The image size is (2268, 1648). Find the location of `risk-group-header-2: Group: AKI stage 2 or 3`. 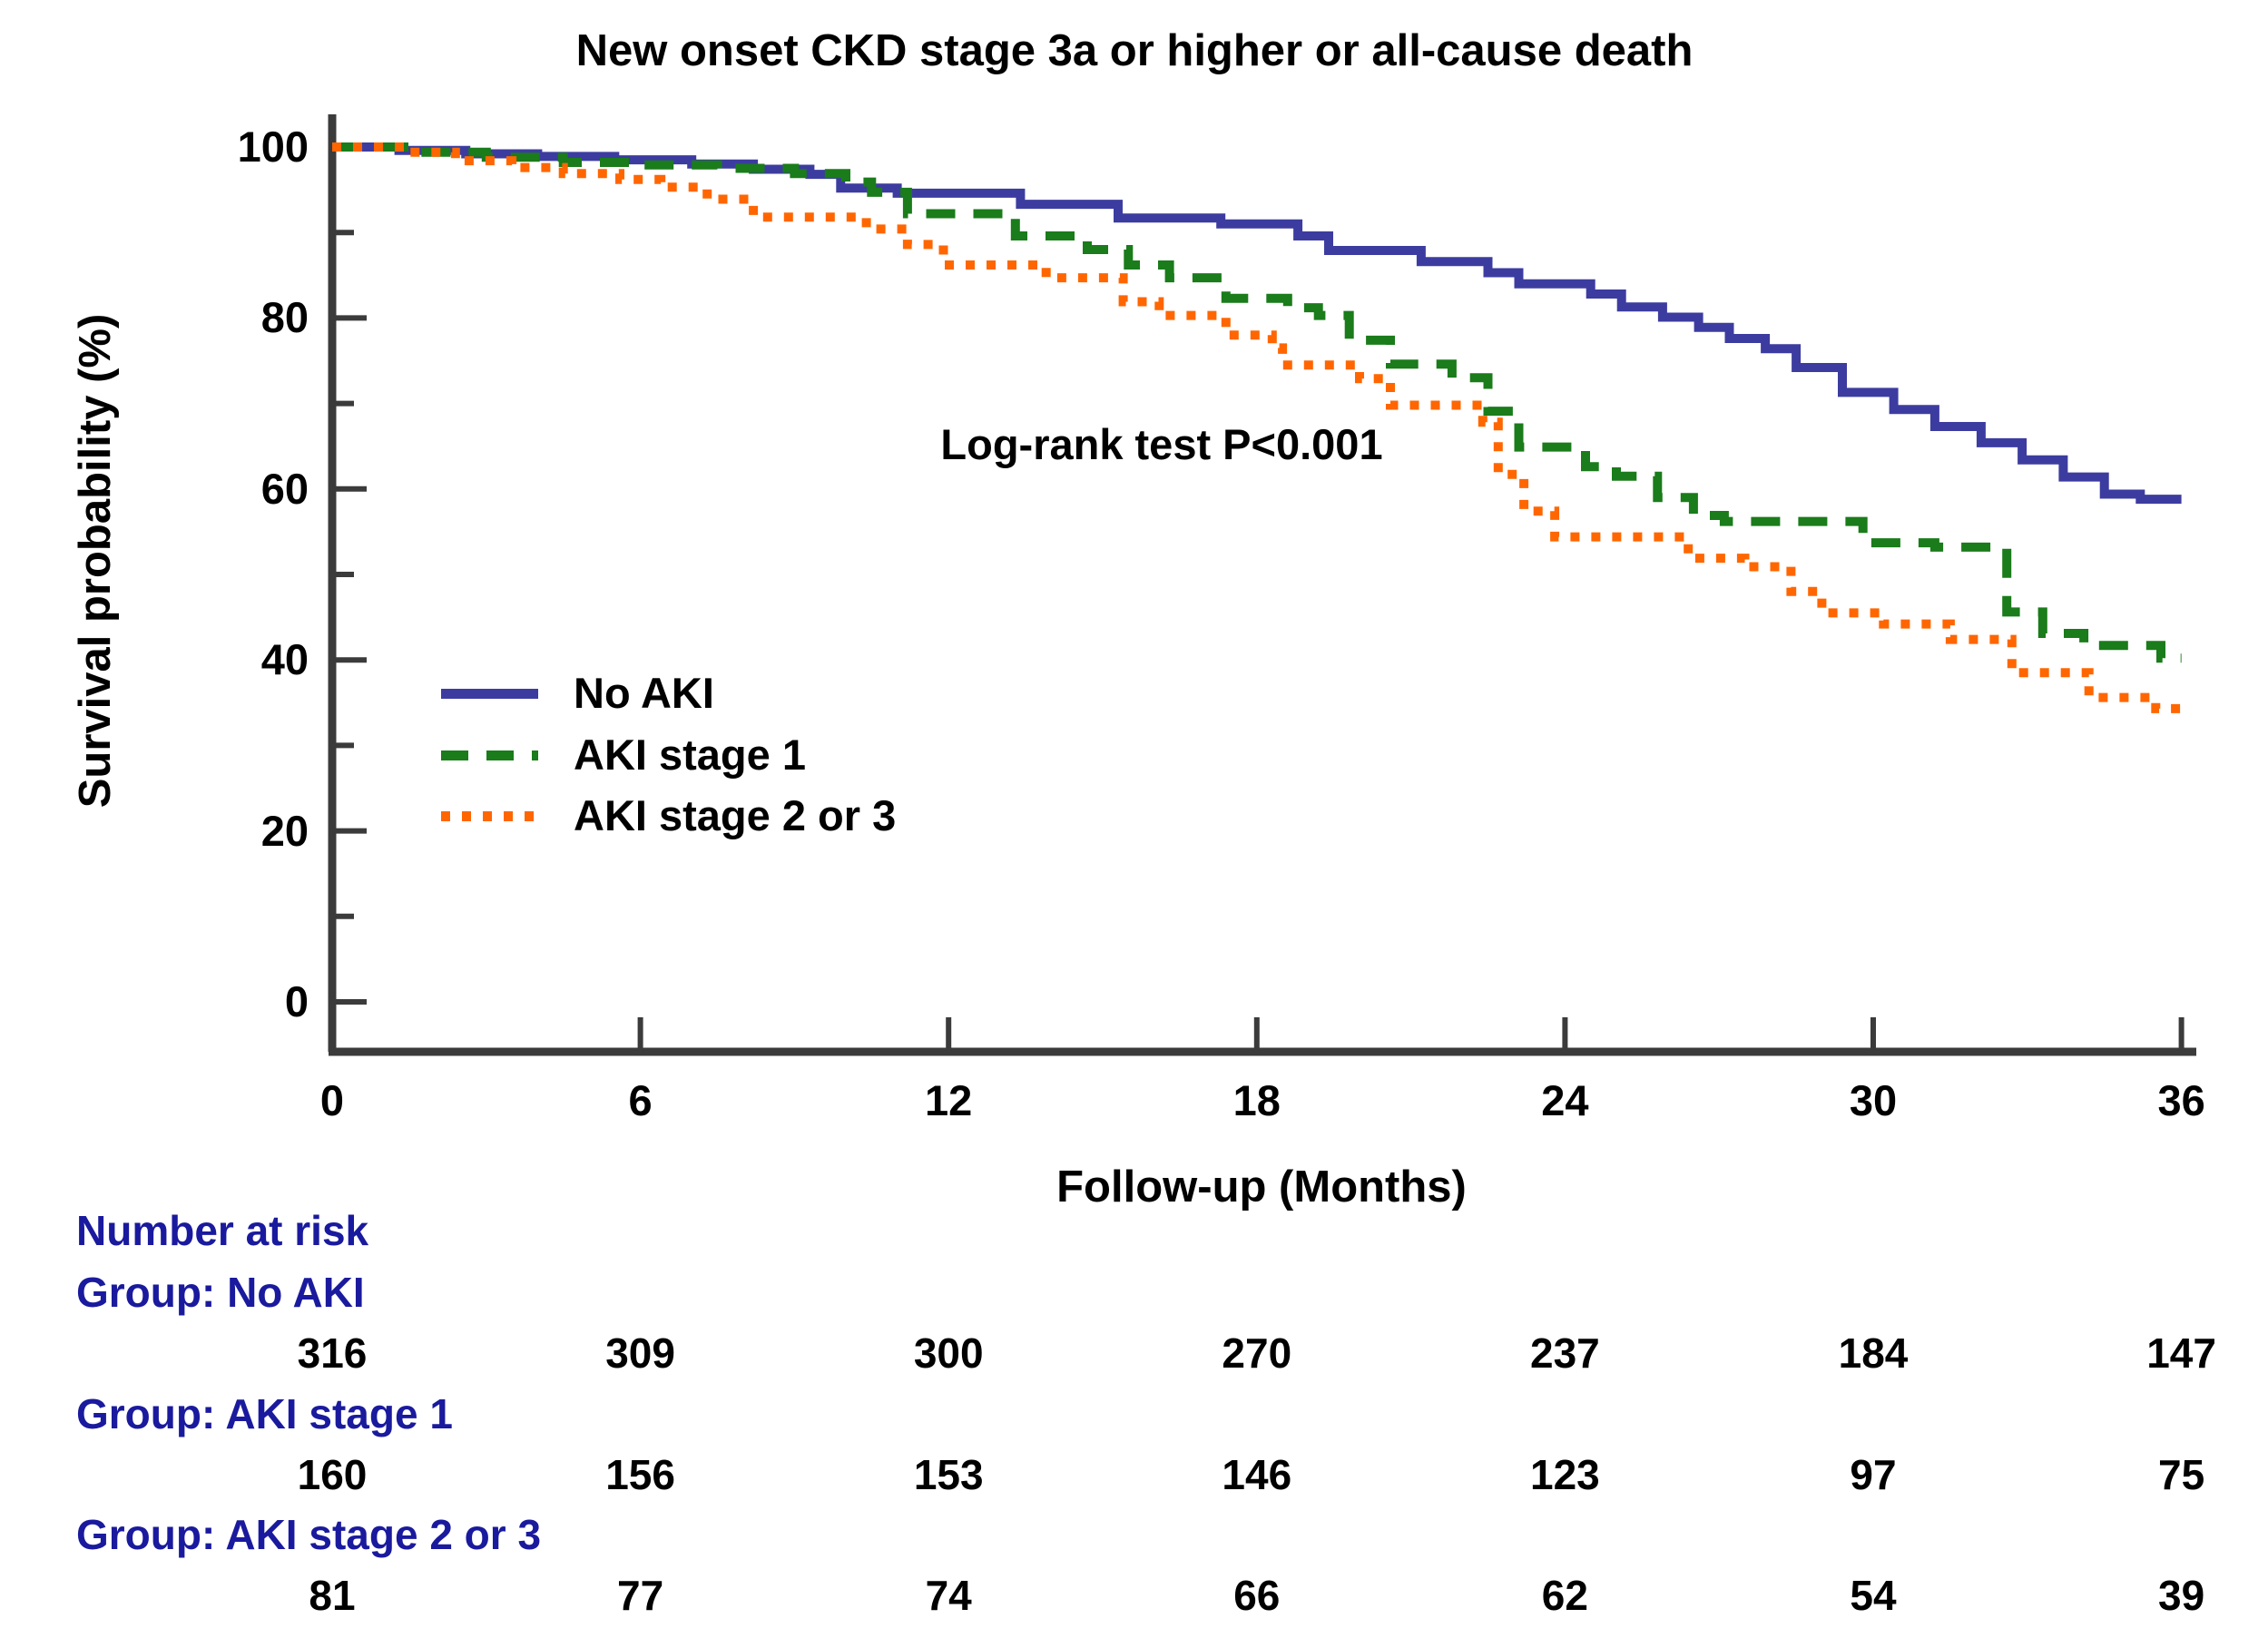

risk-group-header-2: Group: AKI stage 2 or 3 is located at coordinates (309, 1534).